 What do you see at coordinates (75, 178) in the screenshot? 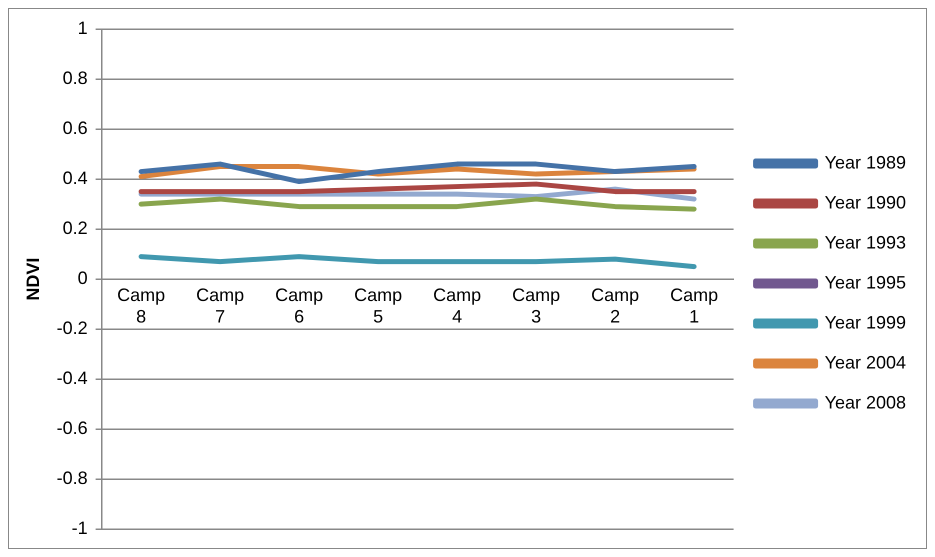
I see `y-tick-label: 0.4` at bounding box center [75, 178].